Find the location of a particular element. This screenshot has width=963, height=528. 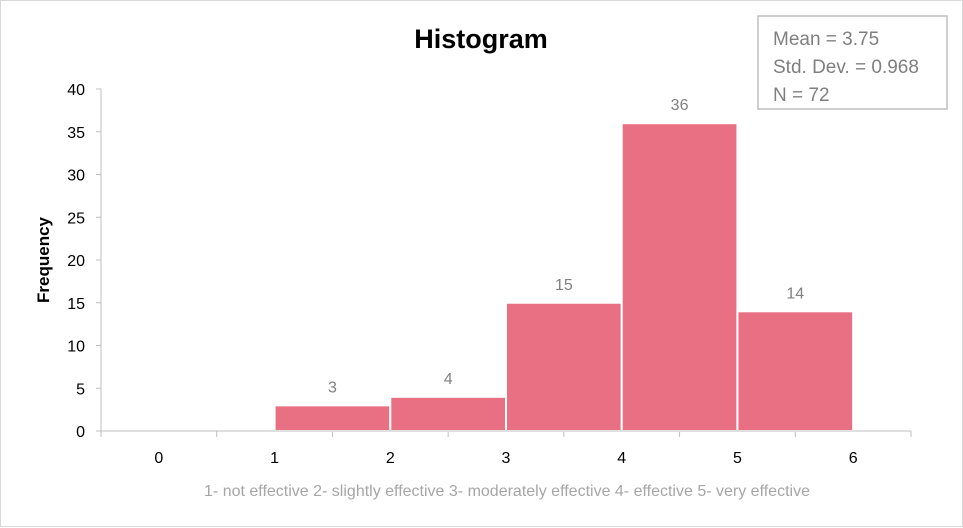

y-tick-label: 35 is located at coordinates (76, 133).